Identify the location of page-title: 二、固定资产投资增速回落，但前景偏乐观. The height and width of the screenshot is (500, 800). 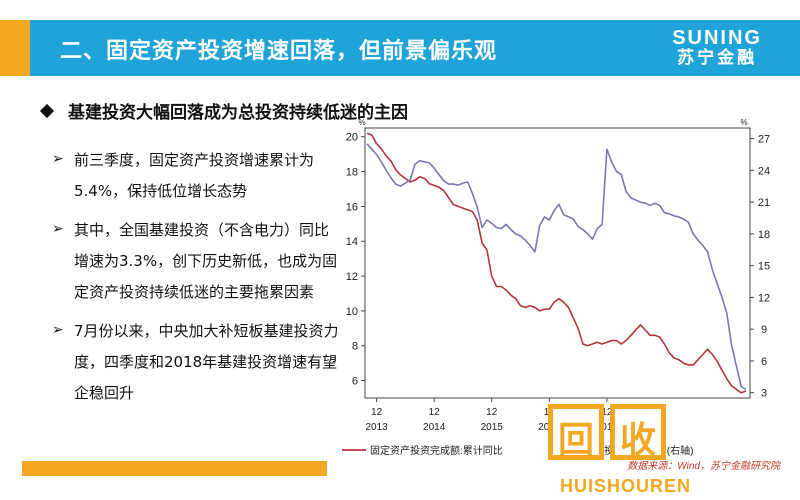
(279, 51).